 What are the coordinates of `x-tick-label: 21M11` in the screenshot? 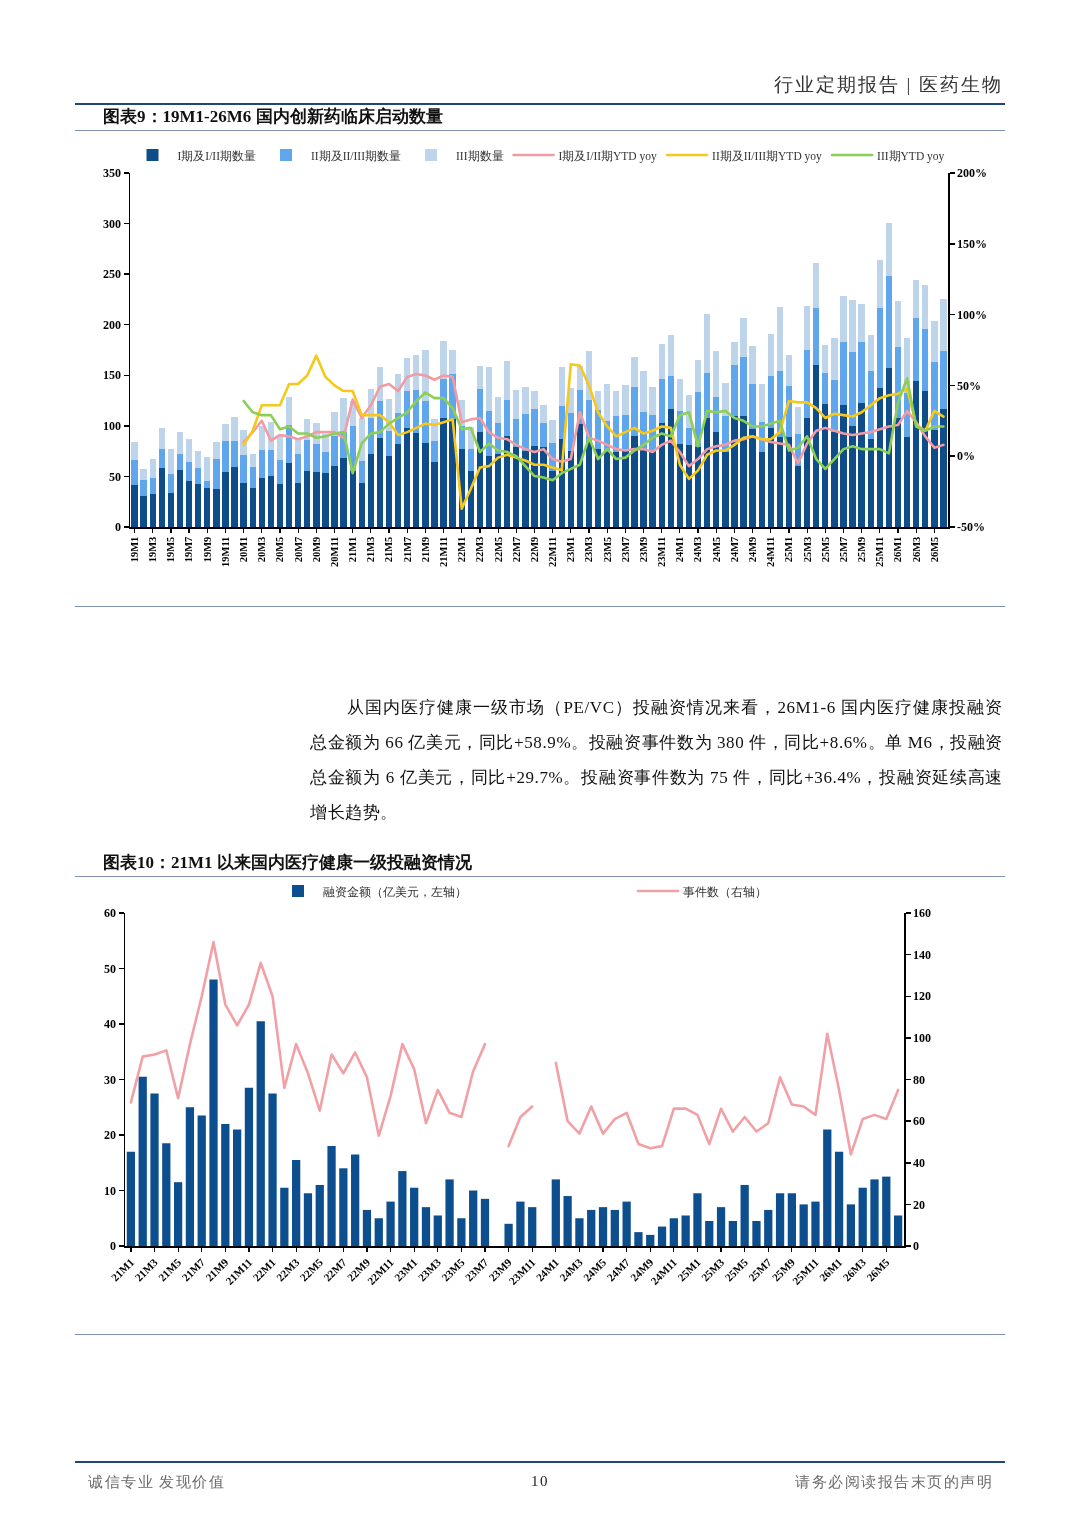 It's located at (443, 552).